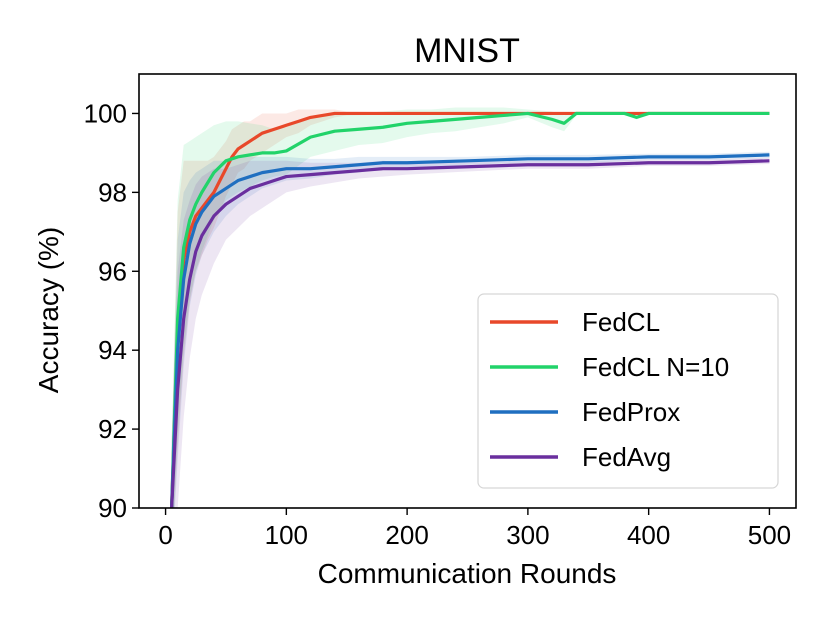 The height and width of the screenshot is (623, 830). I want to click on legend-box, so click(628, 391).